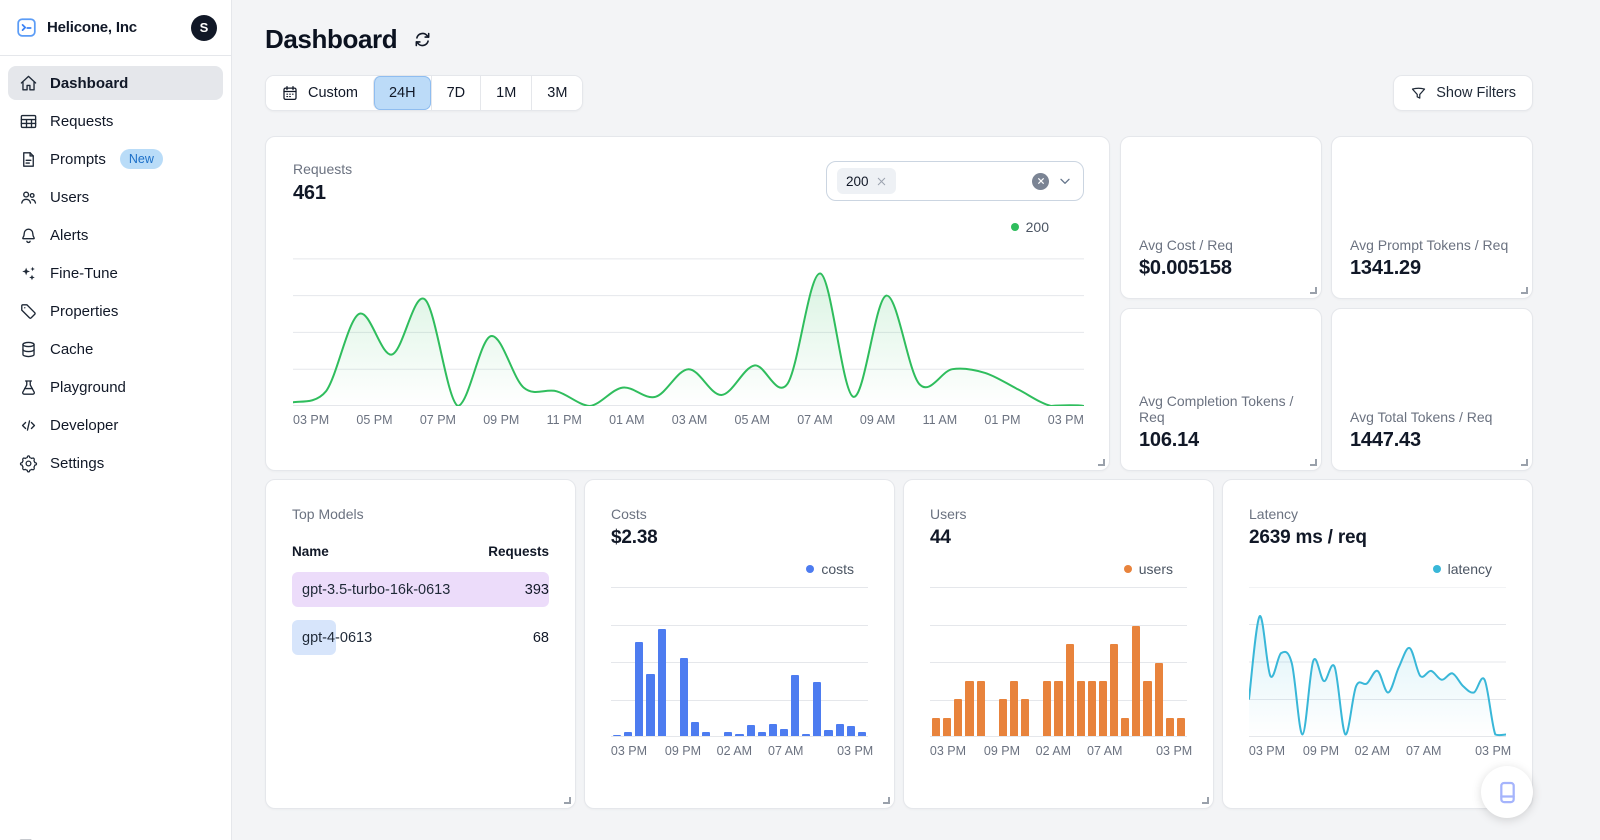 This screenshot has width=1600, height=840. Describe the element at coordinates (940, 420) in the screenshot. I see `x-tick-label: 11 AM` at that location.